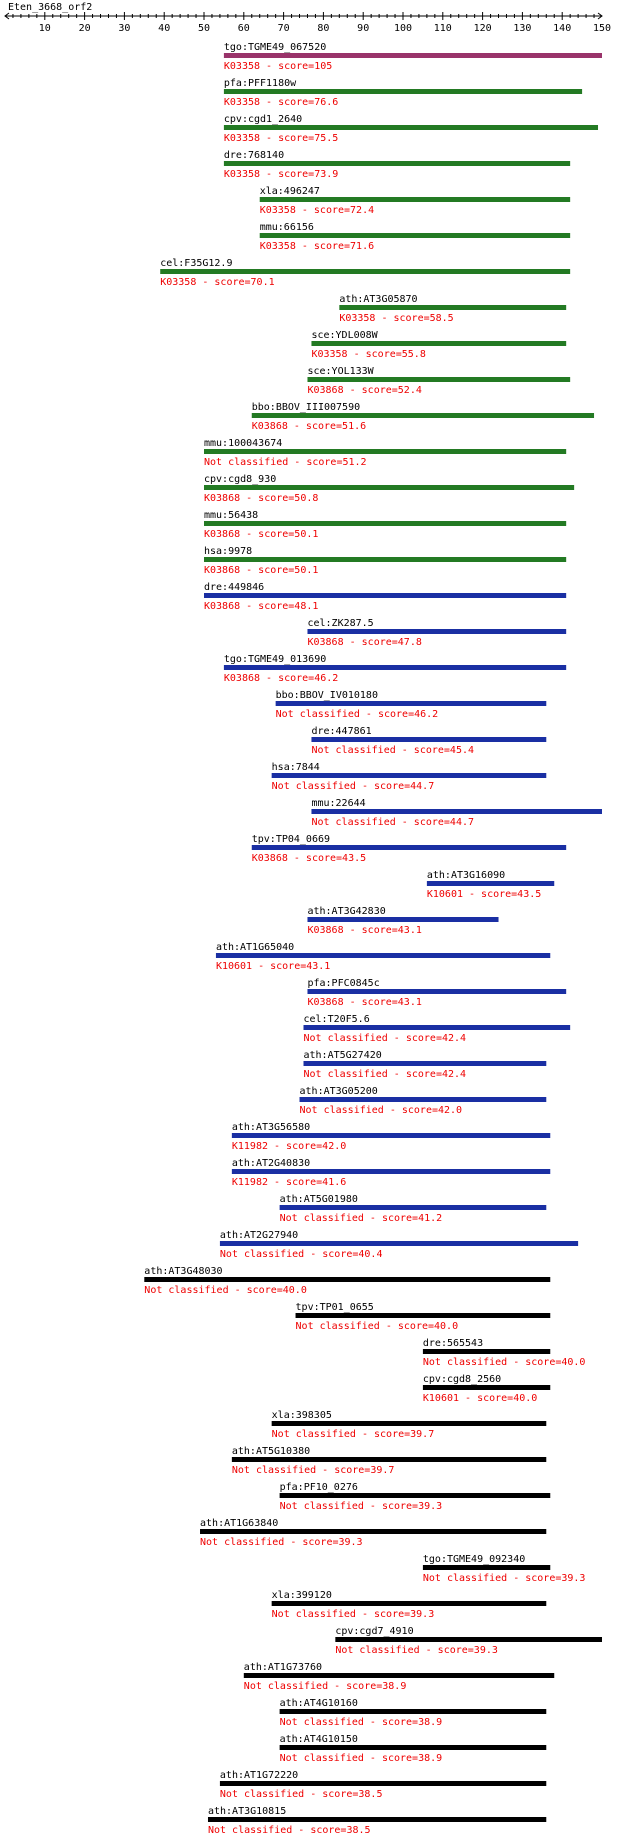 This screenshot has width=620, height=1841. I want to click on hit-name: bbo:BBOV_IV010180, so click(327, 695).